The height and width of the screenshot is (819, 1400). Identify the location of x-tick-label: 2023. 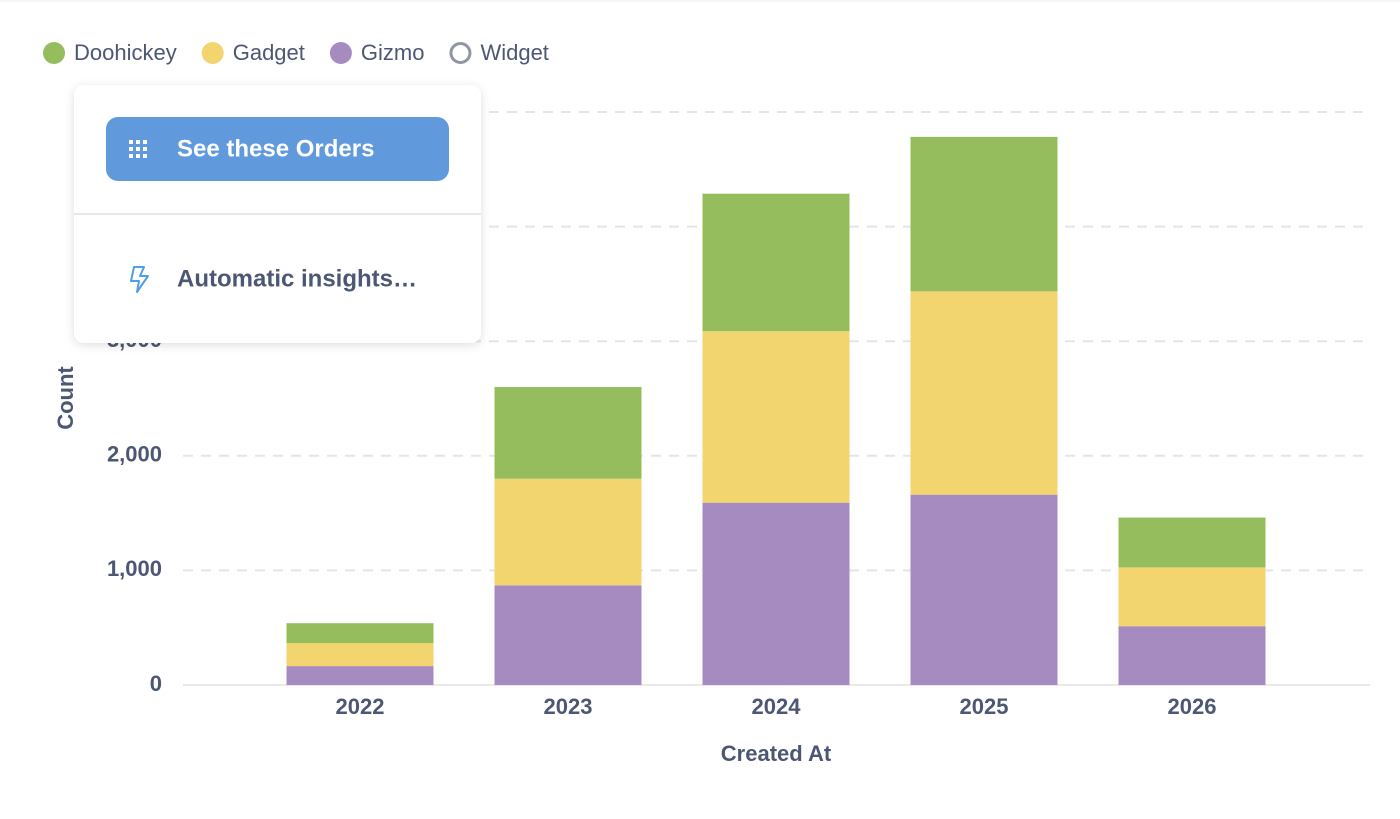
(568, 706).